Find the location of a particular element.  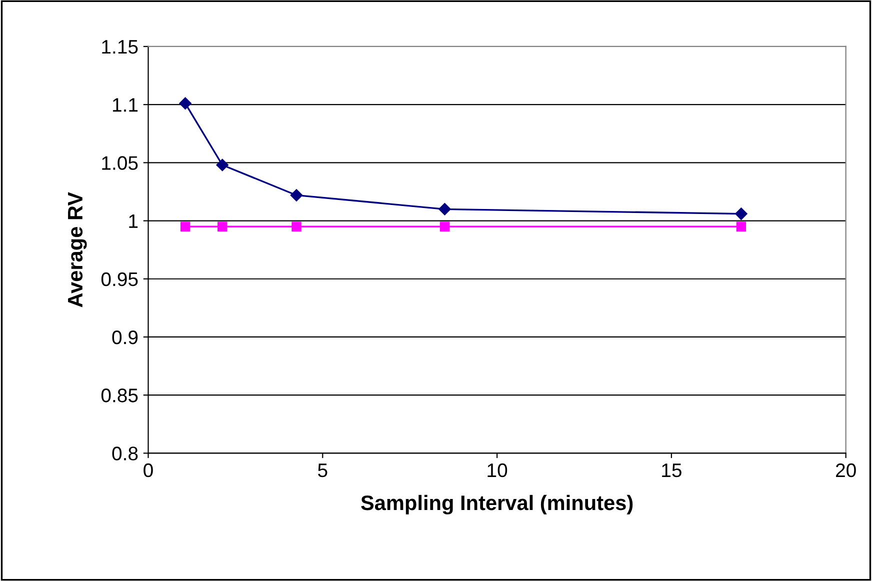

x-tick-label: 15 is located at coordinates (672, 471).